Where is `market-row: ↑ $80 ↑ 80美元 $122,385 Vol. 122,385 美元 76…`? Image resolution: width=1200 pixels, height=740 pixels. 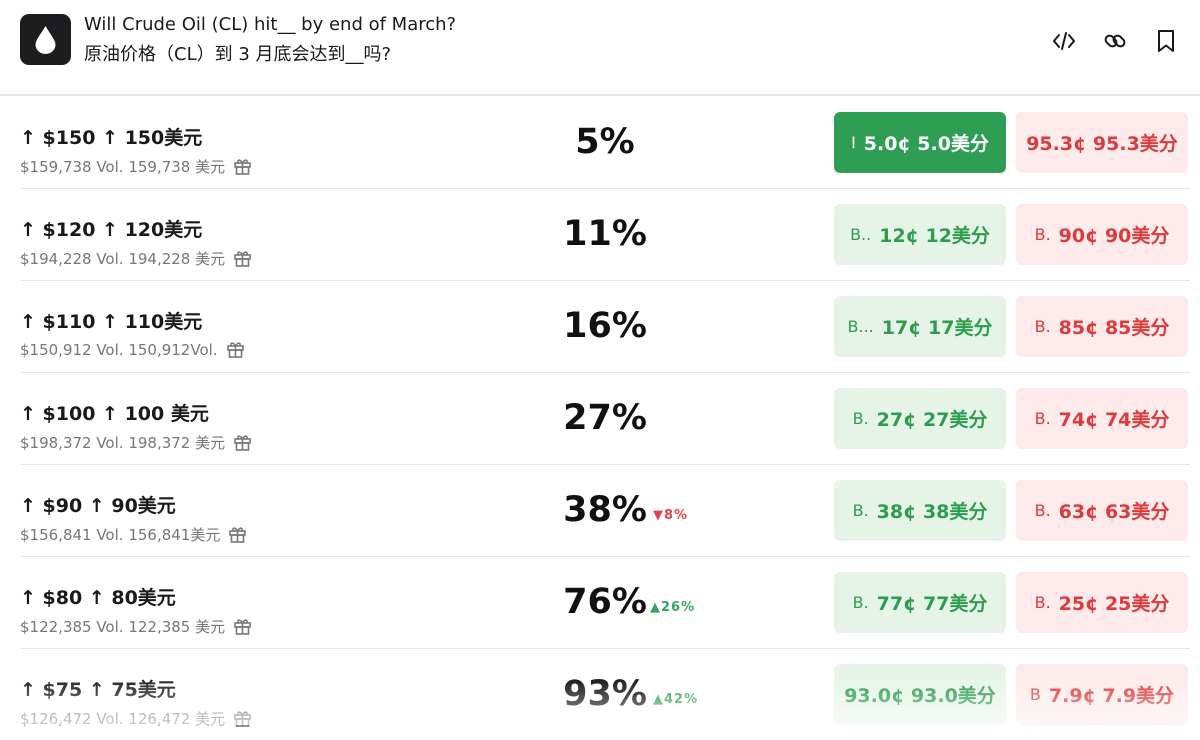
market-row: ↑ $80 ↑ 80美元 $122,385 Vol. 122,385 美元 76… is located at coordinates (605, 602).